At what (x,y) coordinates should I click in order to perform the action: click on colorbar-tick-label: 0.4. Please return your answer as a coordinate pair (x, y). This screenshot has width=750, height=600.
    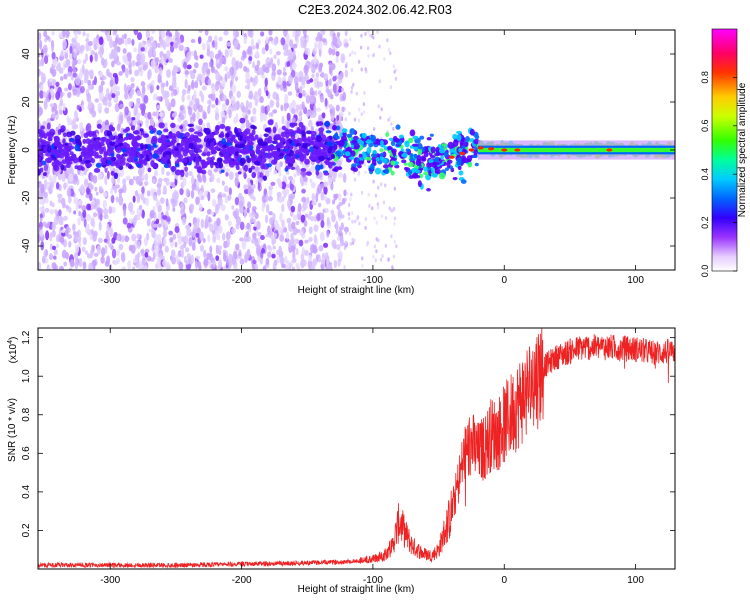
    Looking at the image, I should click on (705, 174).